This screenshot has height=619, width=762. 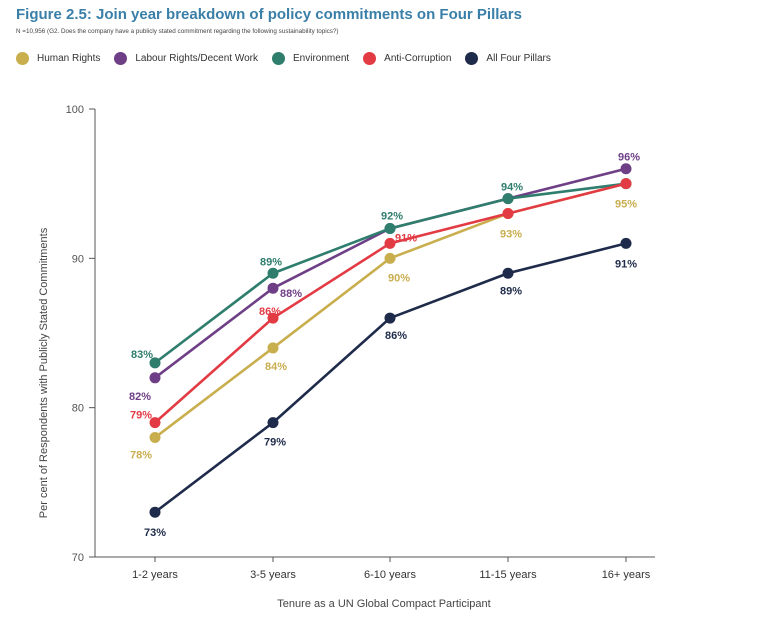 I want to click on data-label-human-rights: 90%, so click(x=399, y=278).